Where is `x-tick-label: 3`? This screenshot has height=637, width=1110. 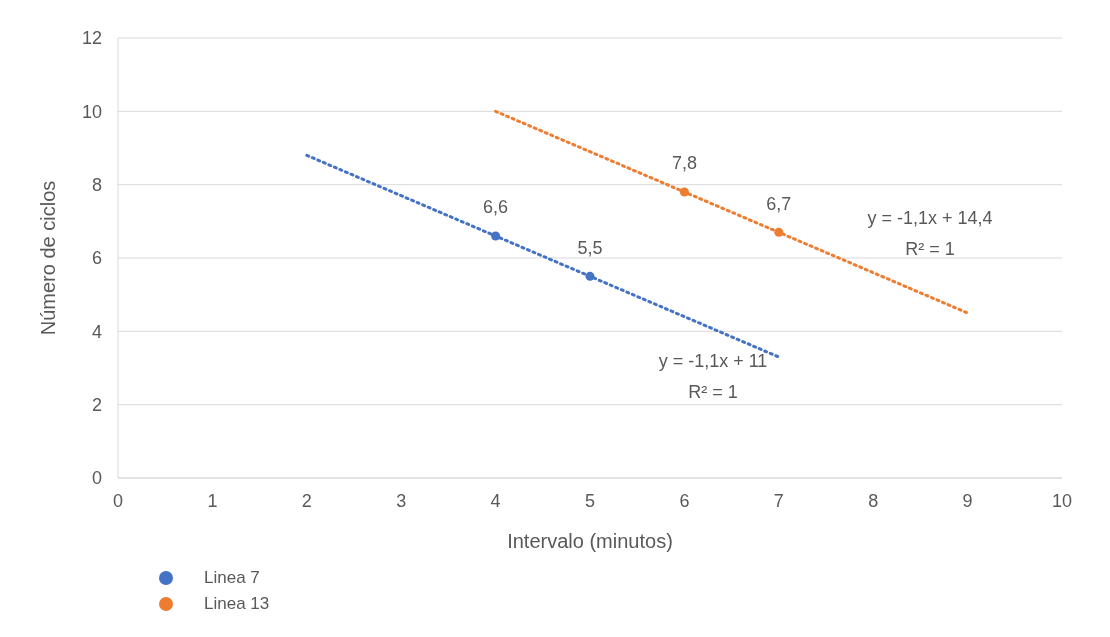 x-tick-label: 3 is located at coordinates (401, 500).